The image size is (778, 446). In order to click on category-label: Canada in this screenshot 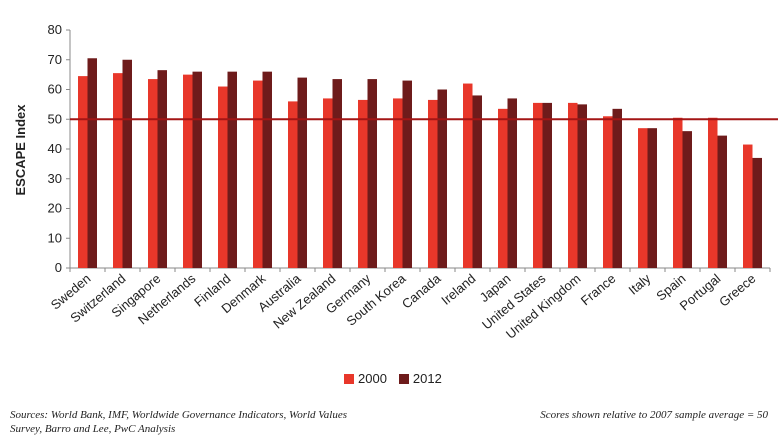, I will do `click(421, 290)`.